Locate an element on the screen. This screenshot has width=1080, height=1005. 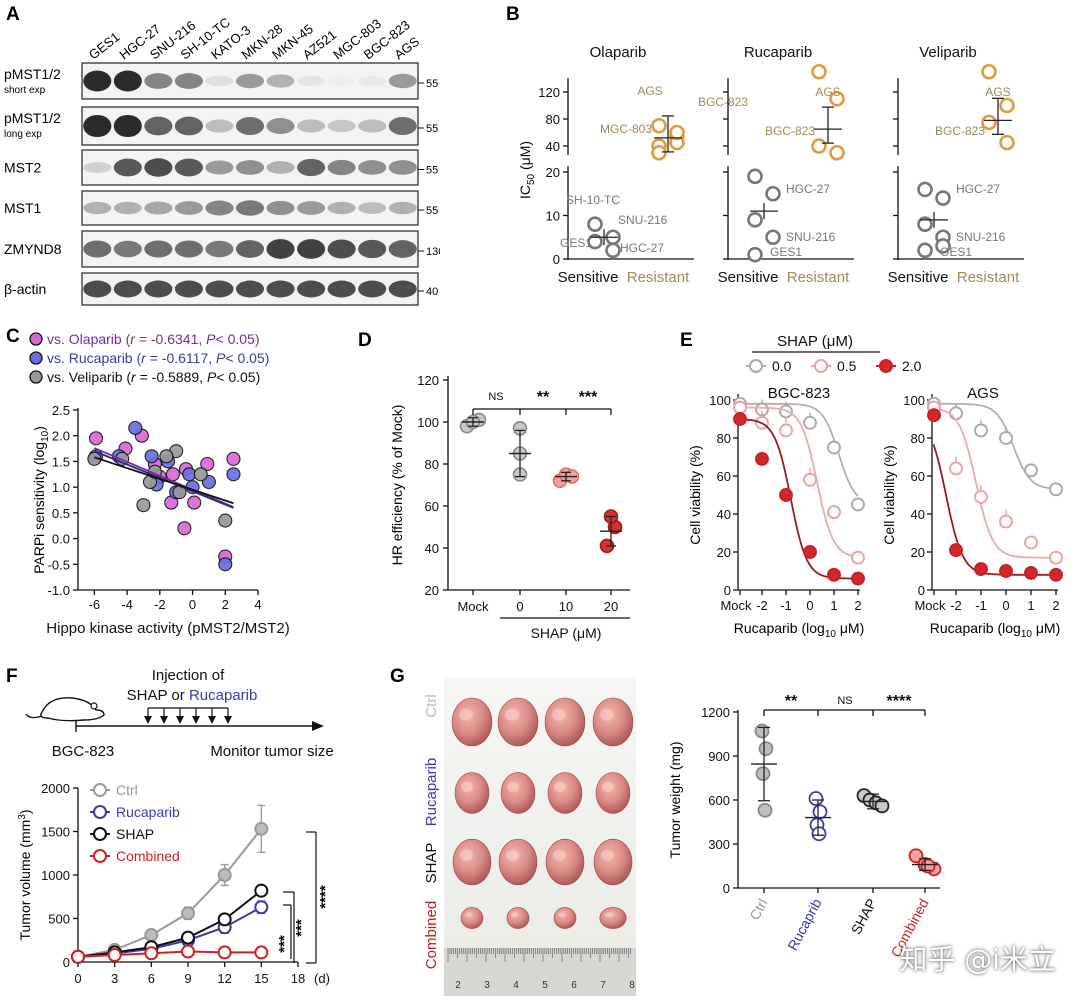
y-label-part: ) is located at coordinates (25, 811).